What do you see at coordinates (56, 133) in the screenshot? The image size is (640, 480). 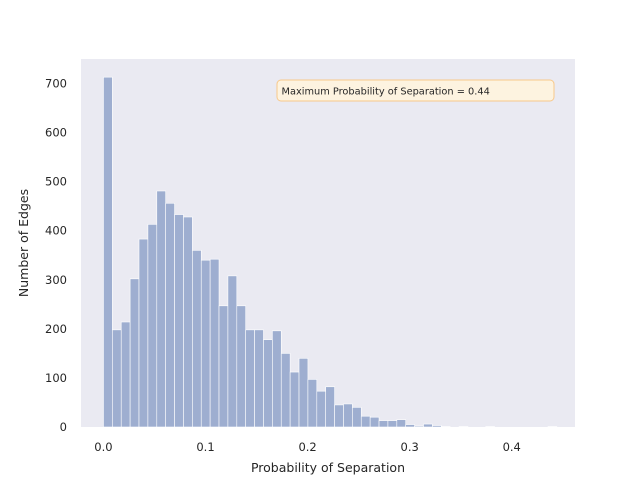 I see `y-tick-label: 600` at bounding box center [56, 133].